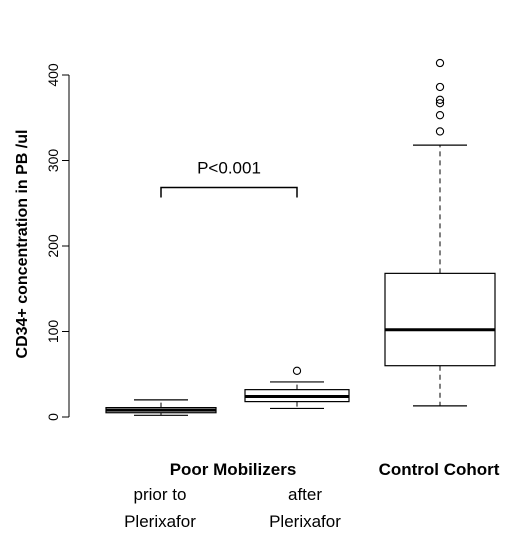 The image size is (520, 546). I want to click on box-sublabel-line1: prior to, so click(160, 494).